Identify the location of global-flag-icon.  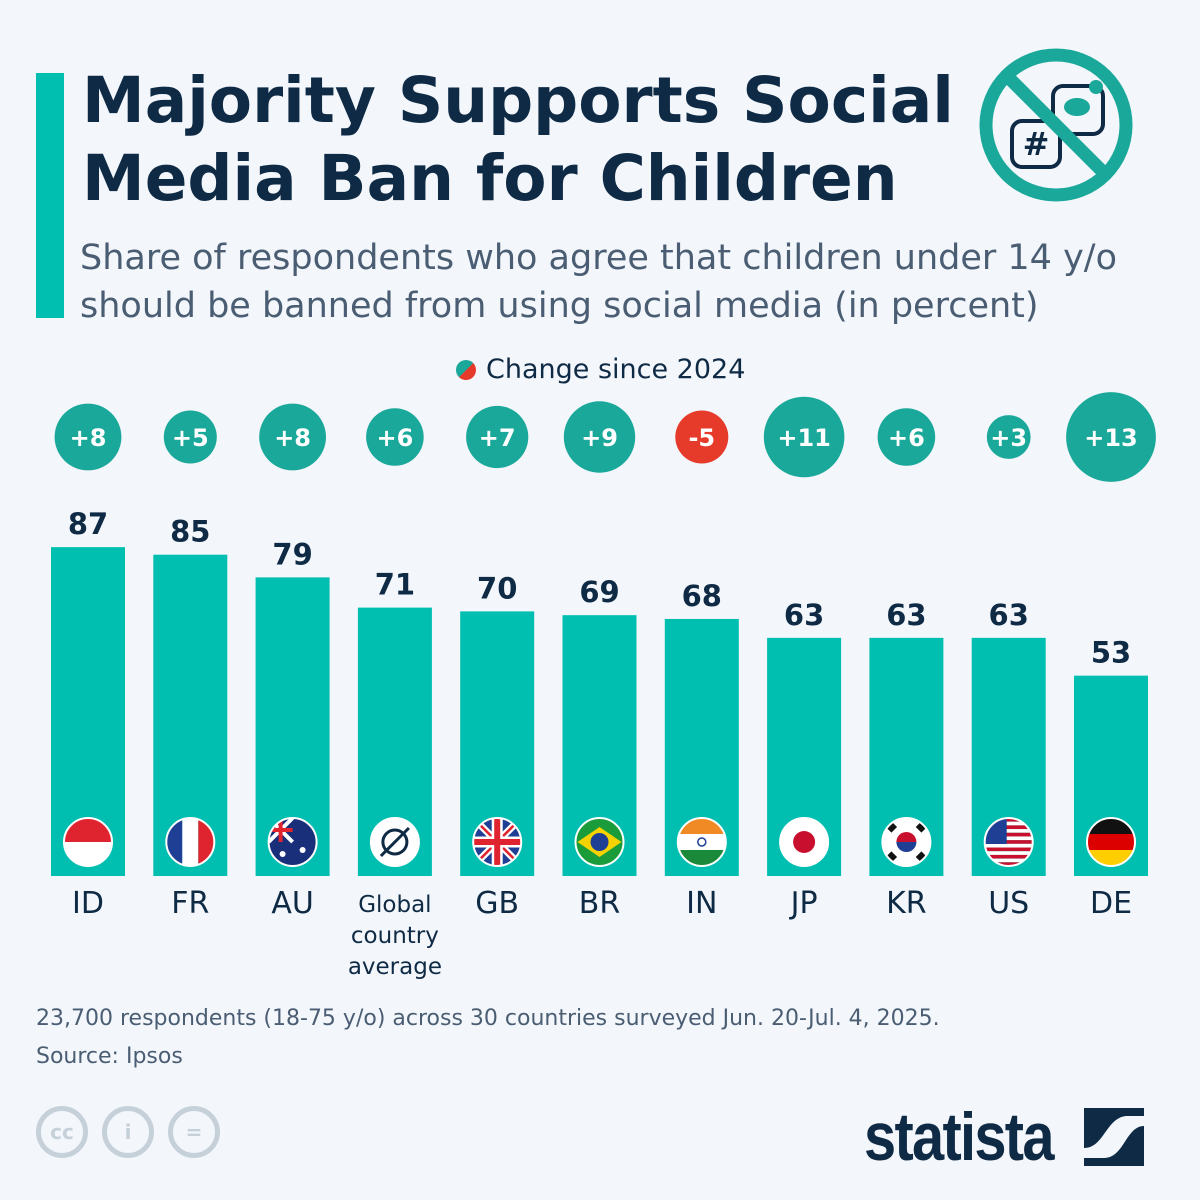
(394, 842).